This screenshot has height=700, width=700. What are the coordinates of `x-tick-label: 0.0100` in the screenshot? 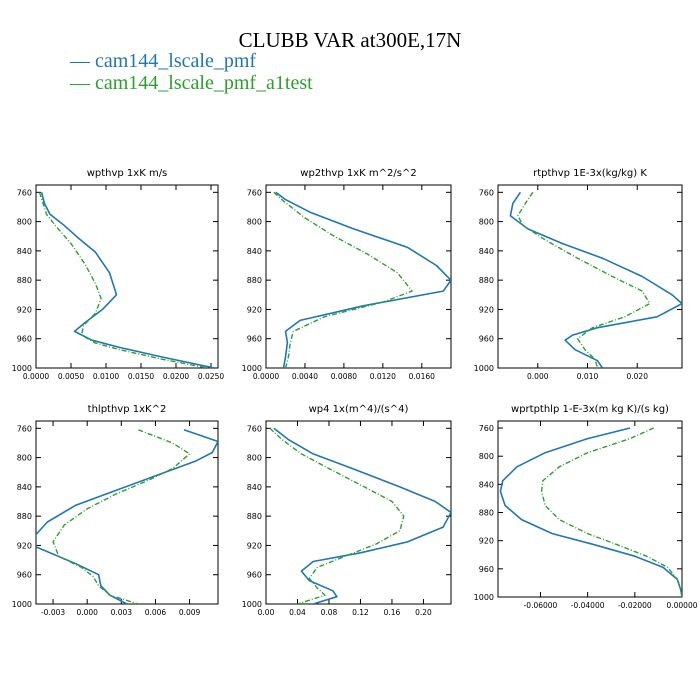 It's located at (106, 376).